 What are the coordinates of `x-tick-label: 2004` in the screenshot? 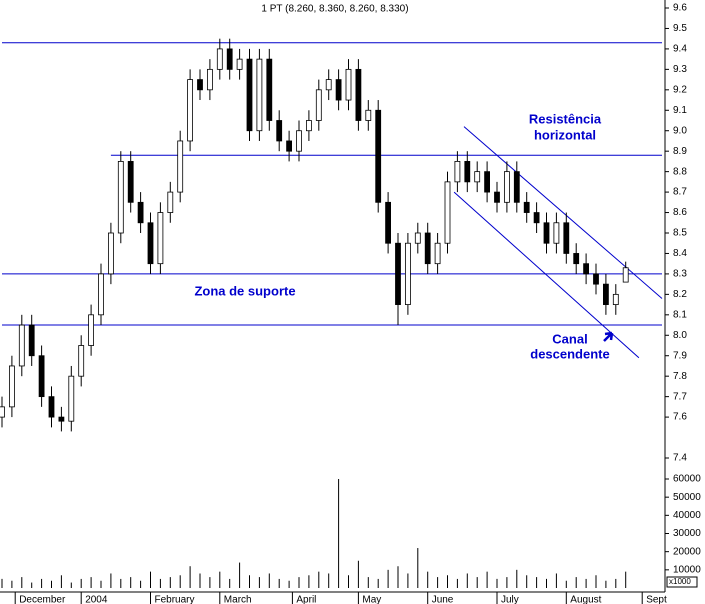 It's located at (96, 599).